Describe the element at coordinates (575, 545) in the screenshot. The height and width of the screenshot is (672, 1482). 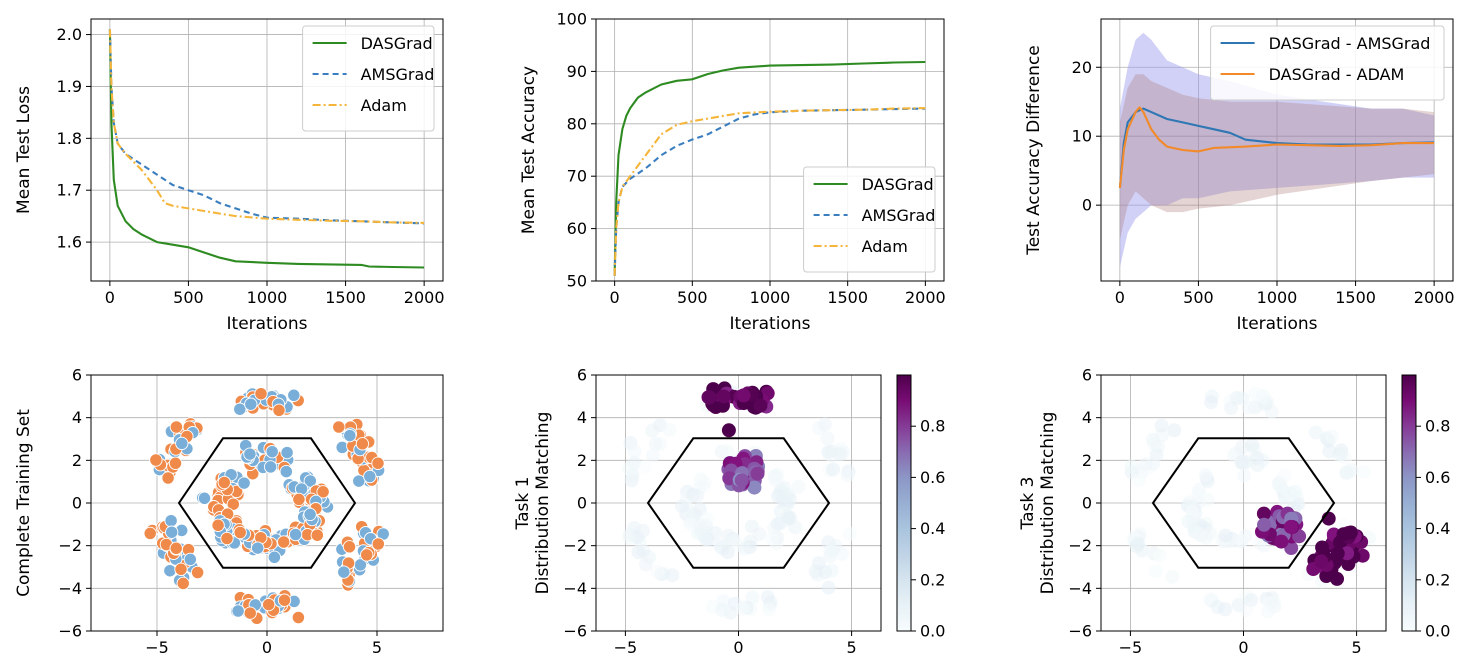
I see `y-tick-label: −2` at that location.